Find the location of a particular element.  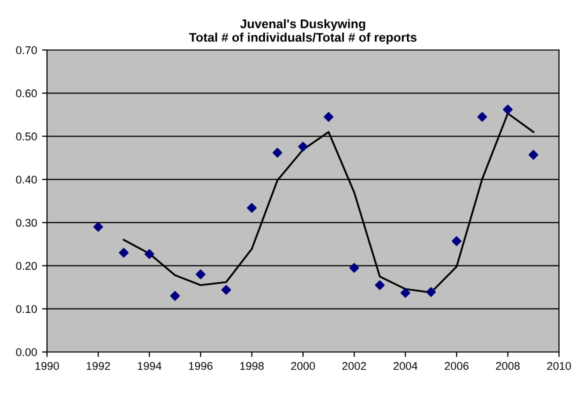

x-tick-label: 1990 is located at coordinates (47, 366).